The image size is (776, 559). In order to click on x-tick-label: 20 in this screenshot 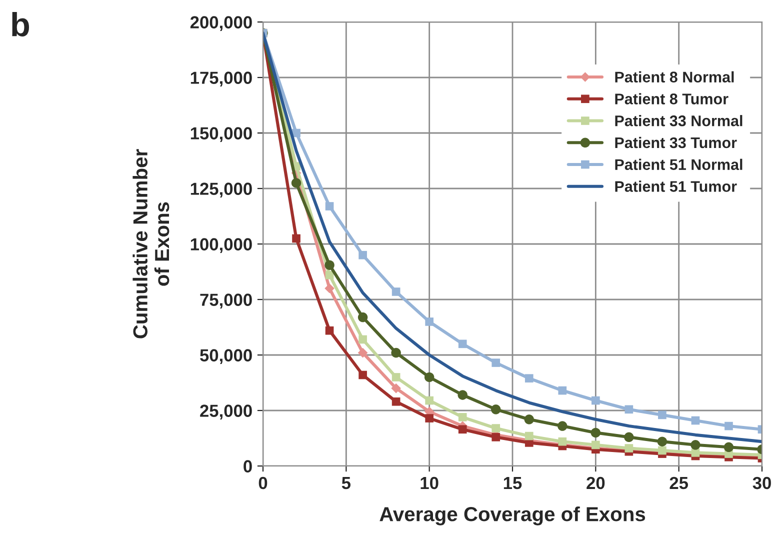, I will do `click(595, 483)`.